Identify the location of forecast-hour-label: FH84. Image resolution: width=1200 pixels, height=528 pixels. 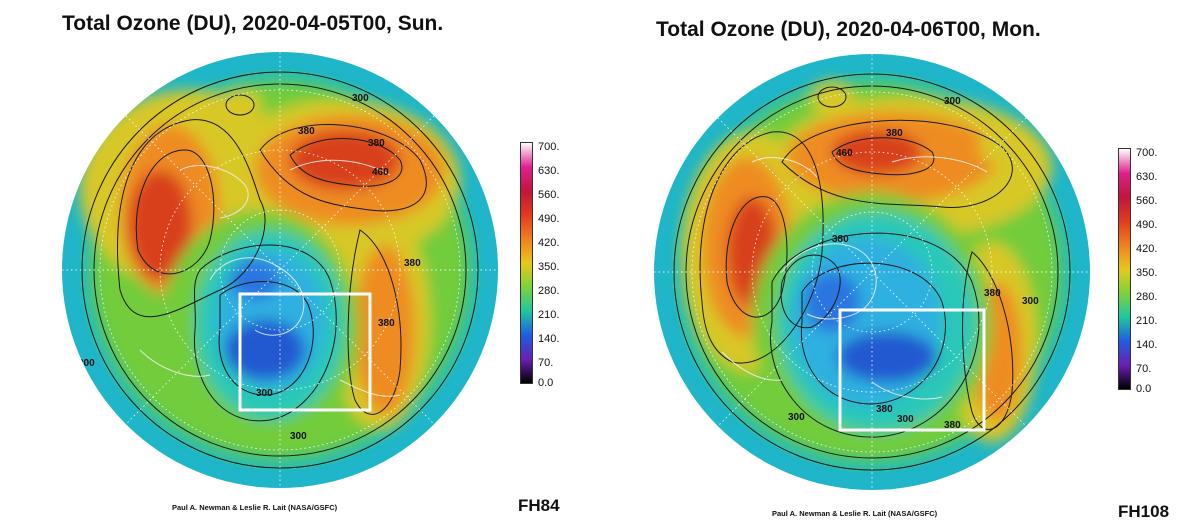
(539, 505).